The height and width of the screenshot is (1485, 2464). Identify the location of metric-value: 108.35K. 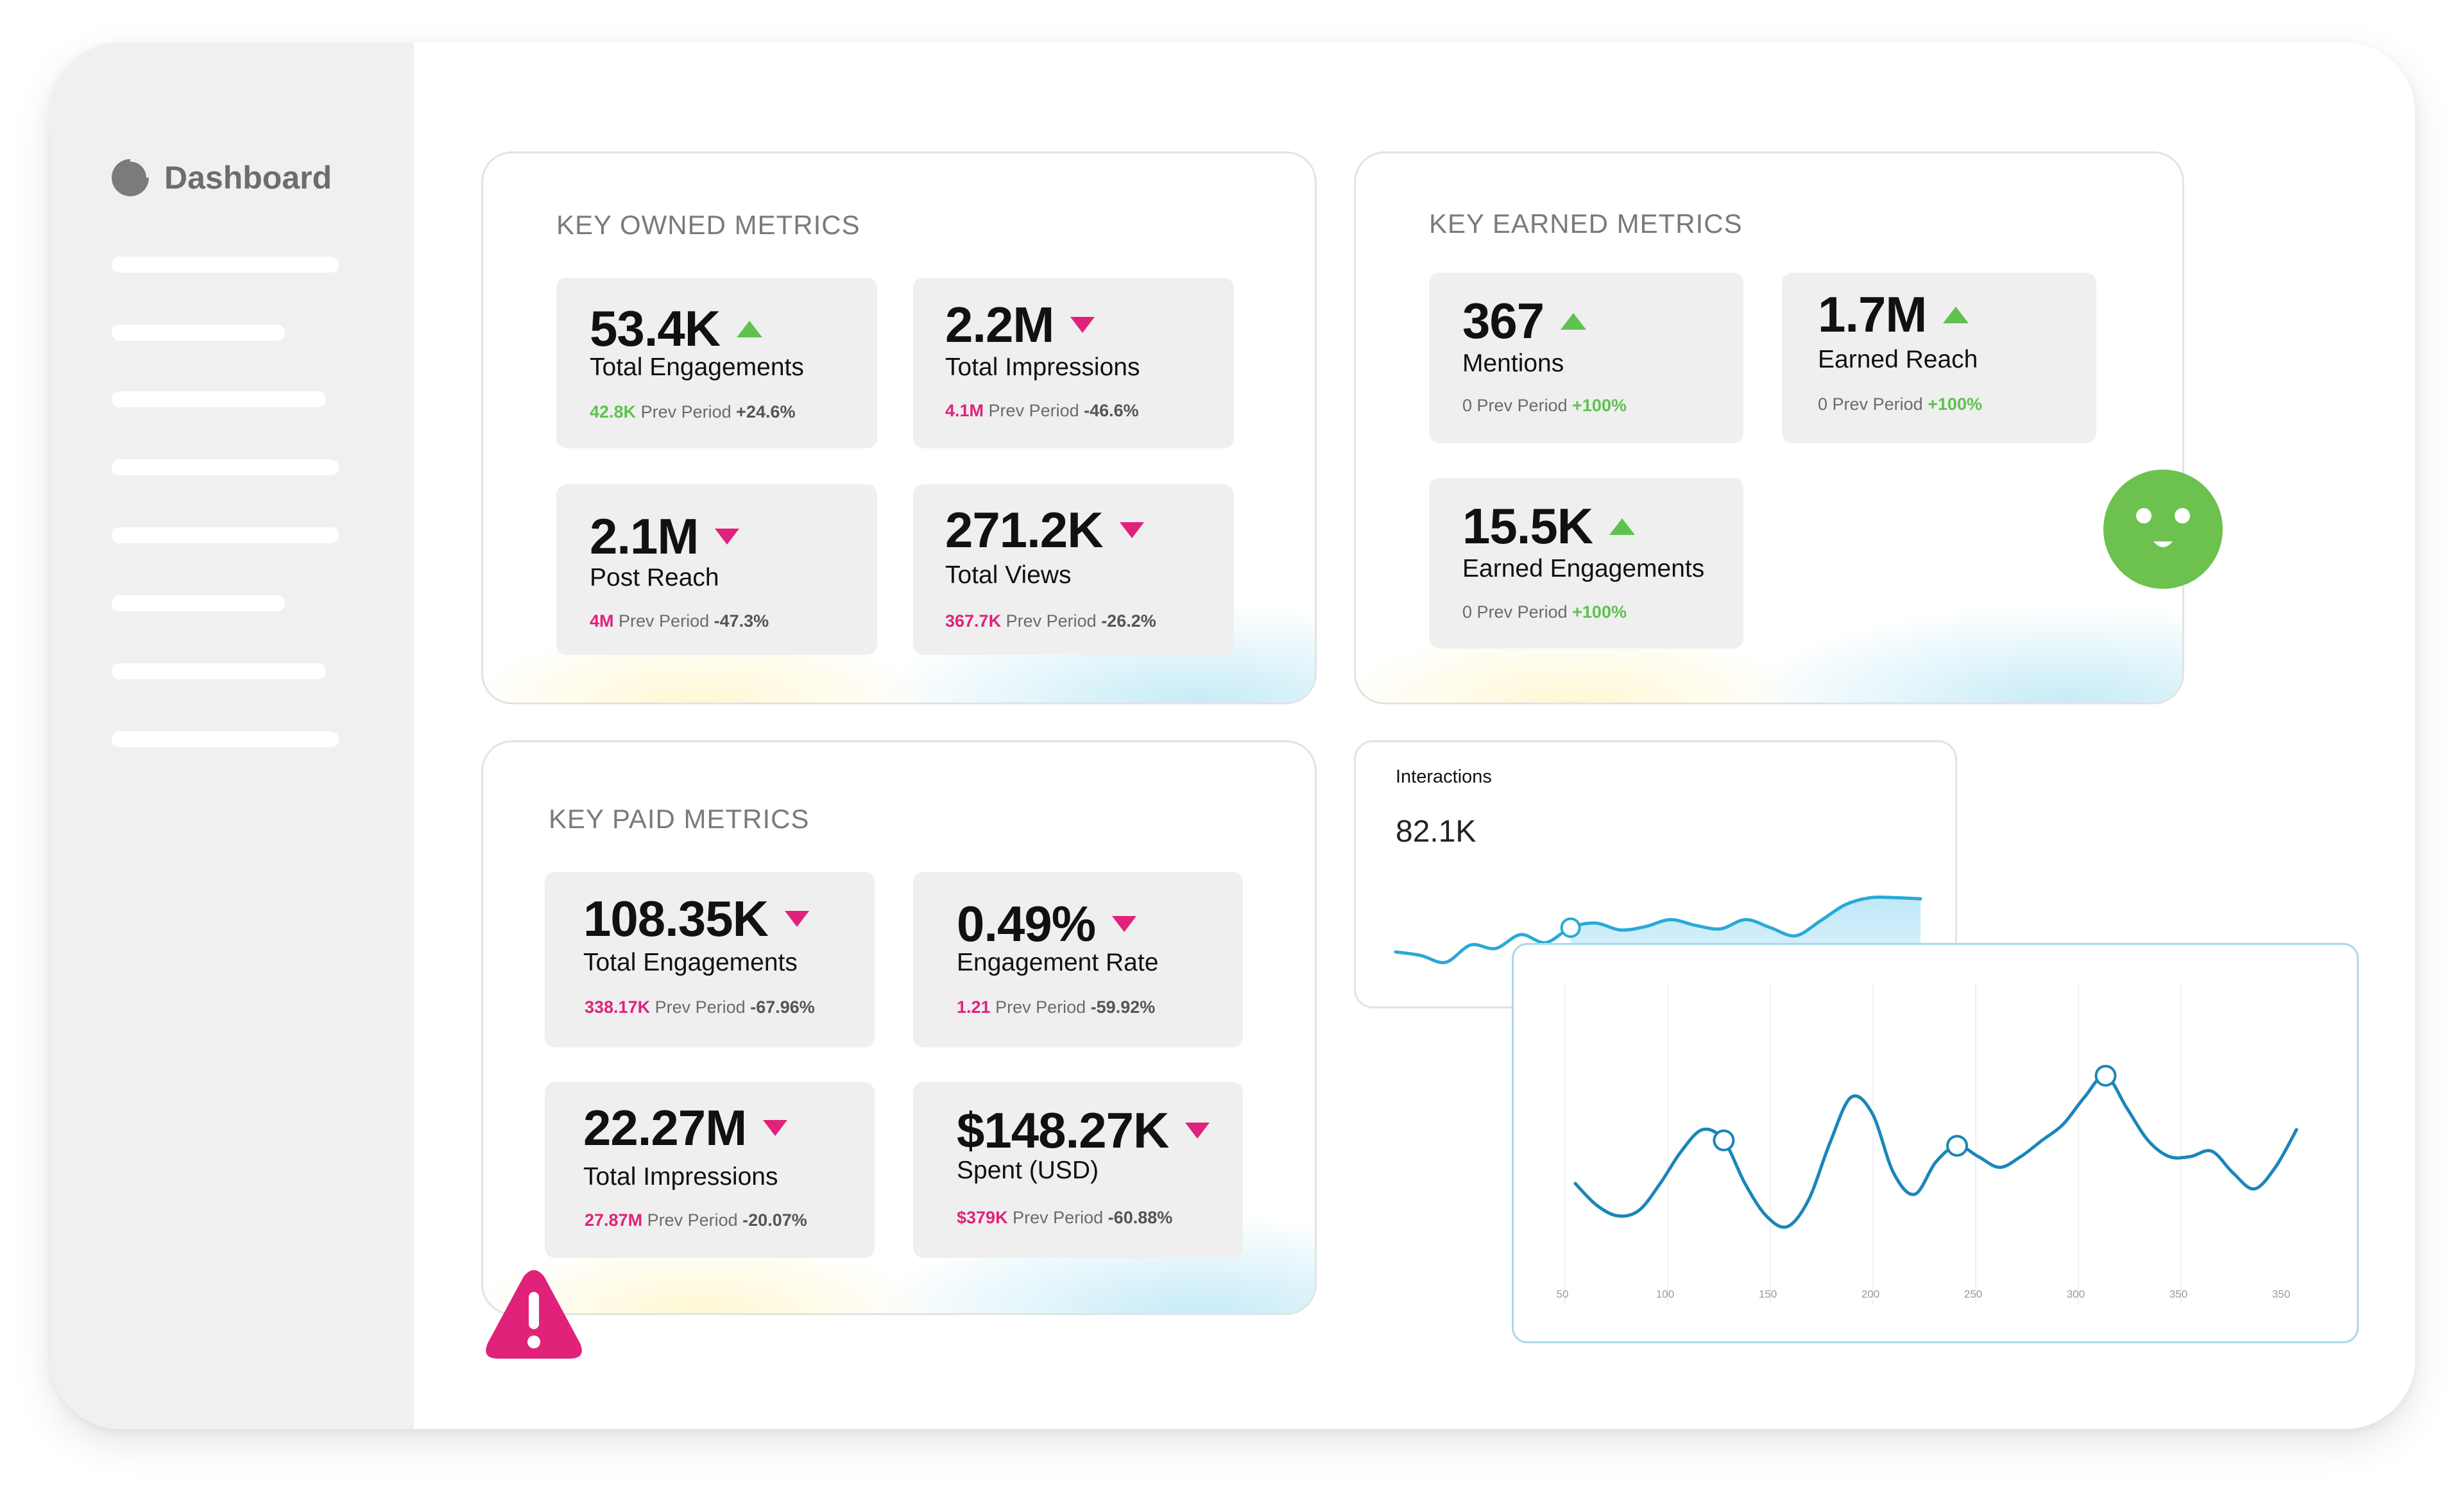
(676, 918).